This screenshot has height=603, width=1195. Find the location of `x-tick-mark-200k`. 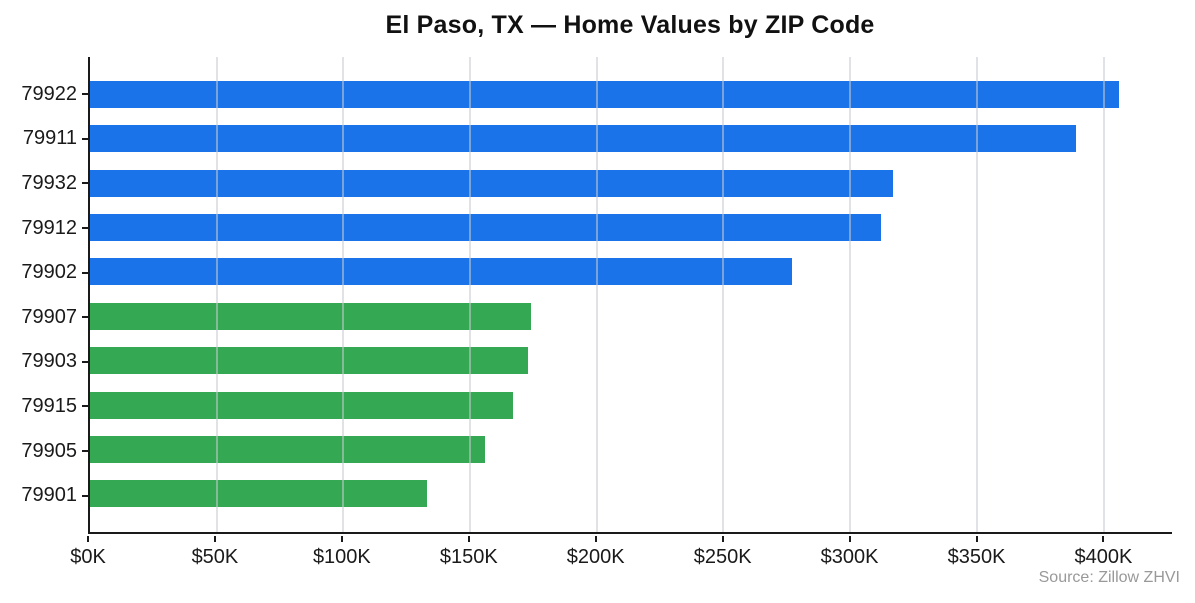

x-tick-mark-200k is located at coordinates (595, 539).